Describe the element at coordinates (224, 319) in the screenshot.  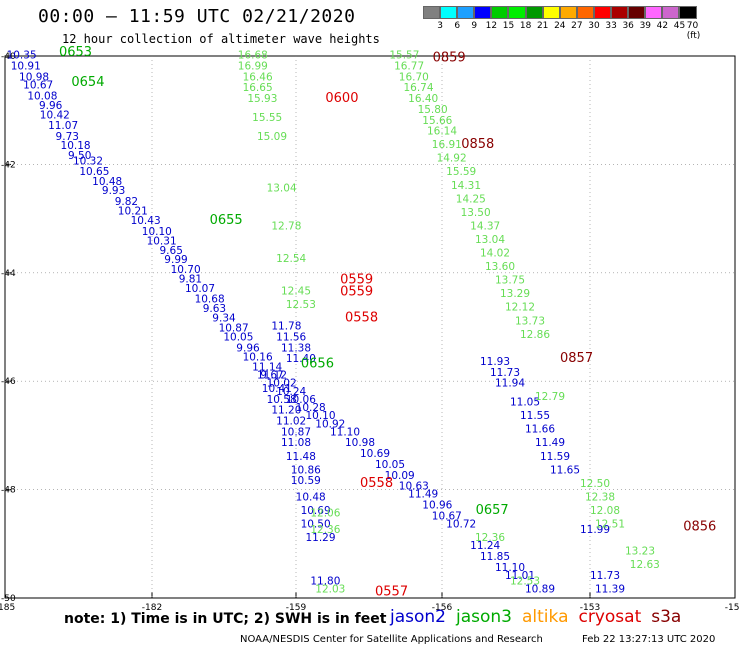
I see `wave-height-label: 9.34` at that location.